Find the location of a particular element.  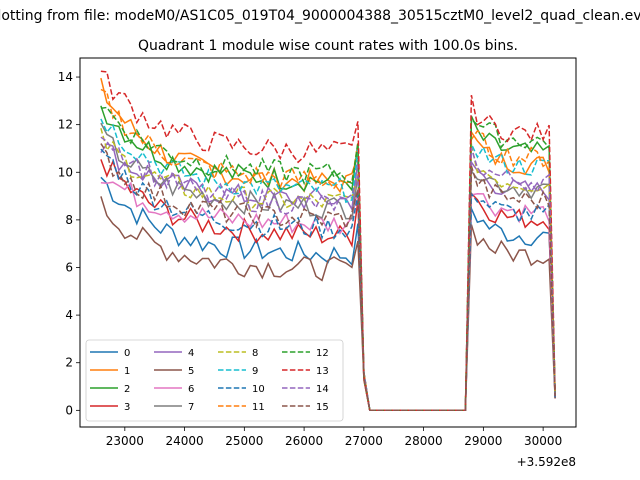

x-tick-label: 27000 is located at coordinates (364, 441).